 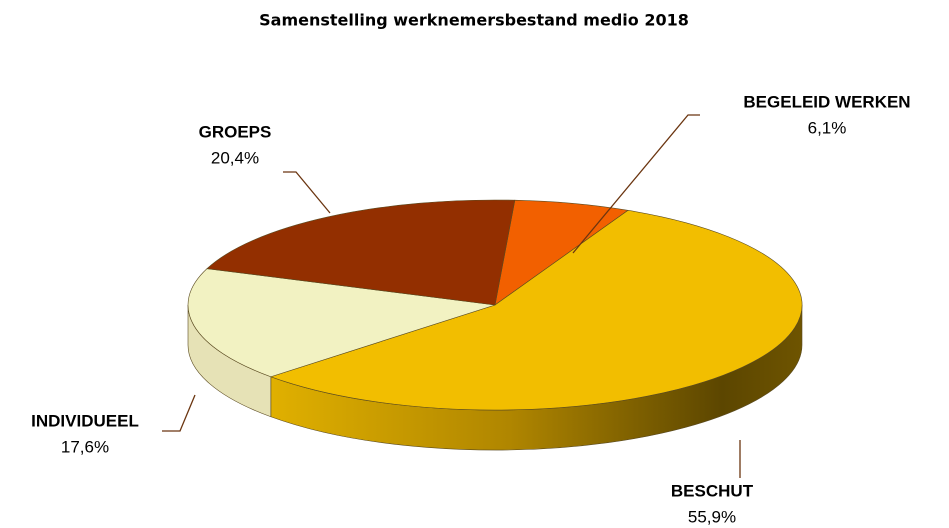 What do you see at coordinates (235, 131) in the screenshot?
I see `slice-label: GROEPS` at bounding box center [235, 131].